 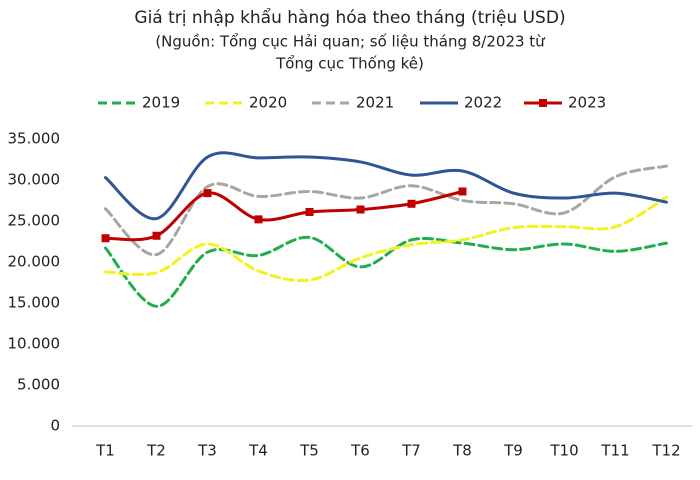 What do you see at coordinates (360, 451) in the screenshot?
I see `x-tick-label: T6` at bounding box center [360, 451].